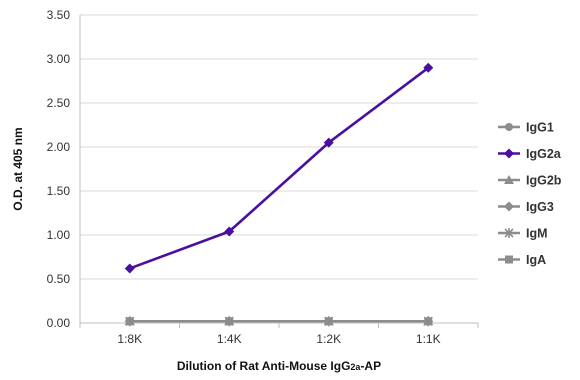 The height and width of the screenshot is (380, 580). Describe the element at coordinates (59, 279) in the screenshot. I see `y-tick-label: 0.50` at that location.